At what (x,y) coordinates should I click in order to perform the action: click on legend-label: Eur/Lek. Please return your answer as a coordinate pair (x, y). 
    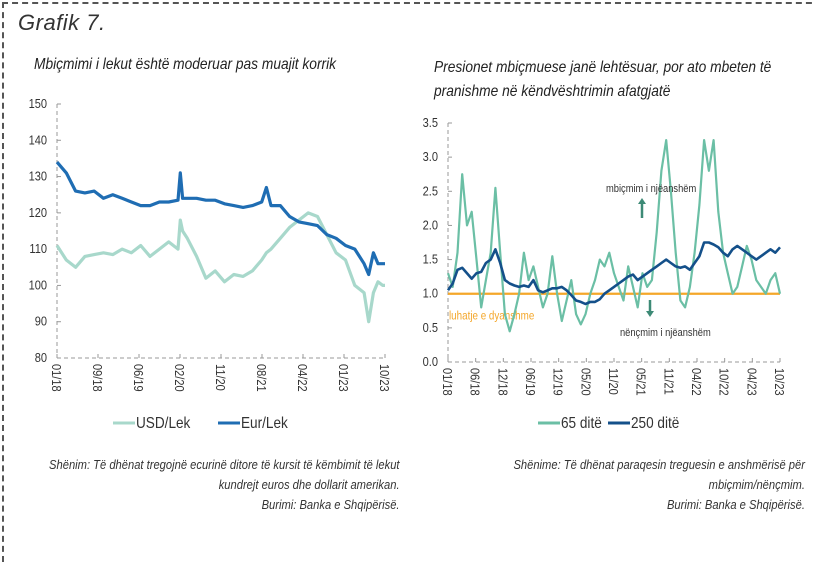
    Looking at the image, I should click on (264, 423).